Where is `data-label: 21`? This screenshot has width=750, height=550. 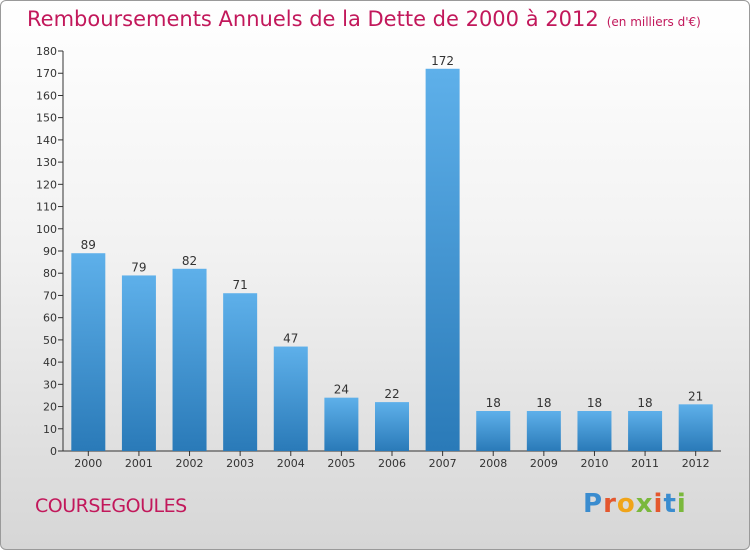
data-label: 21 is located at coordinates (695, 396).